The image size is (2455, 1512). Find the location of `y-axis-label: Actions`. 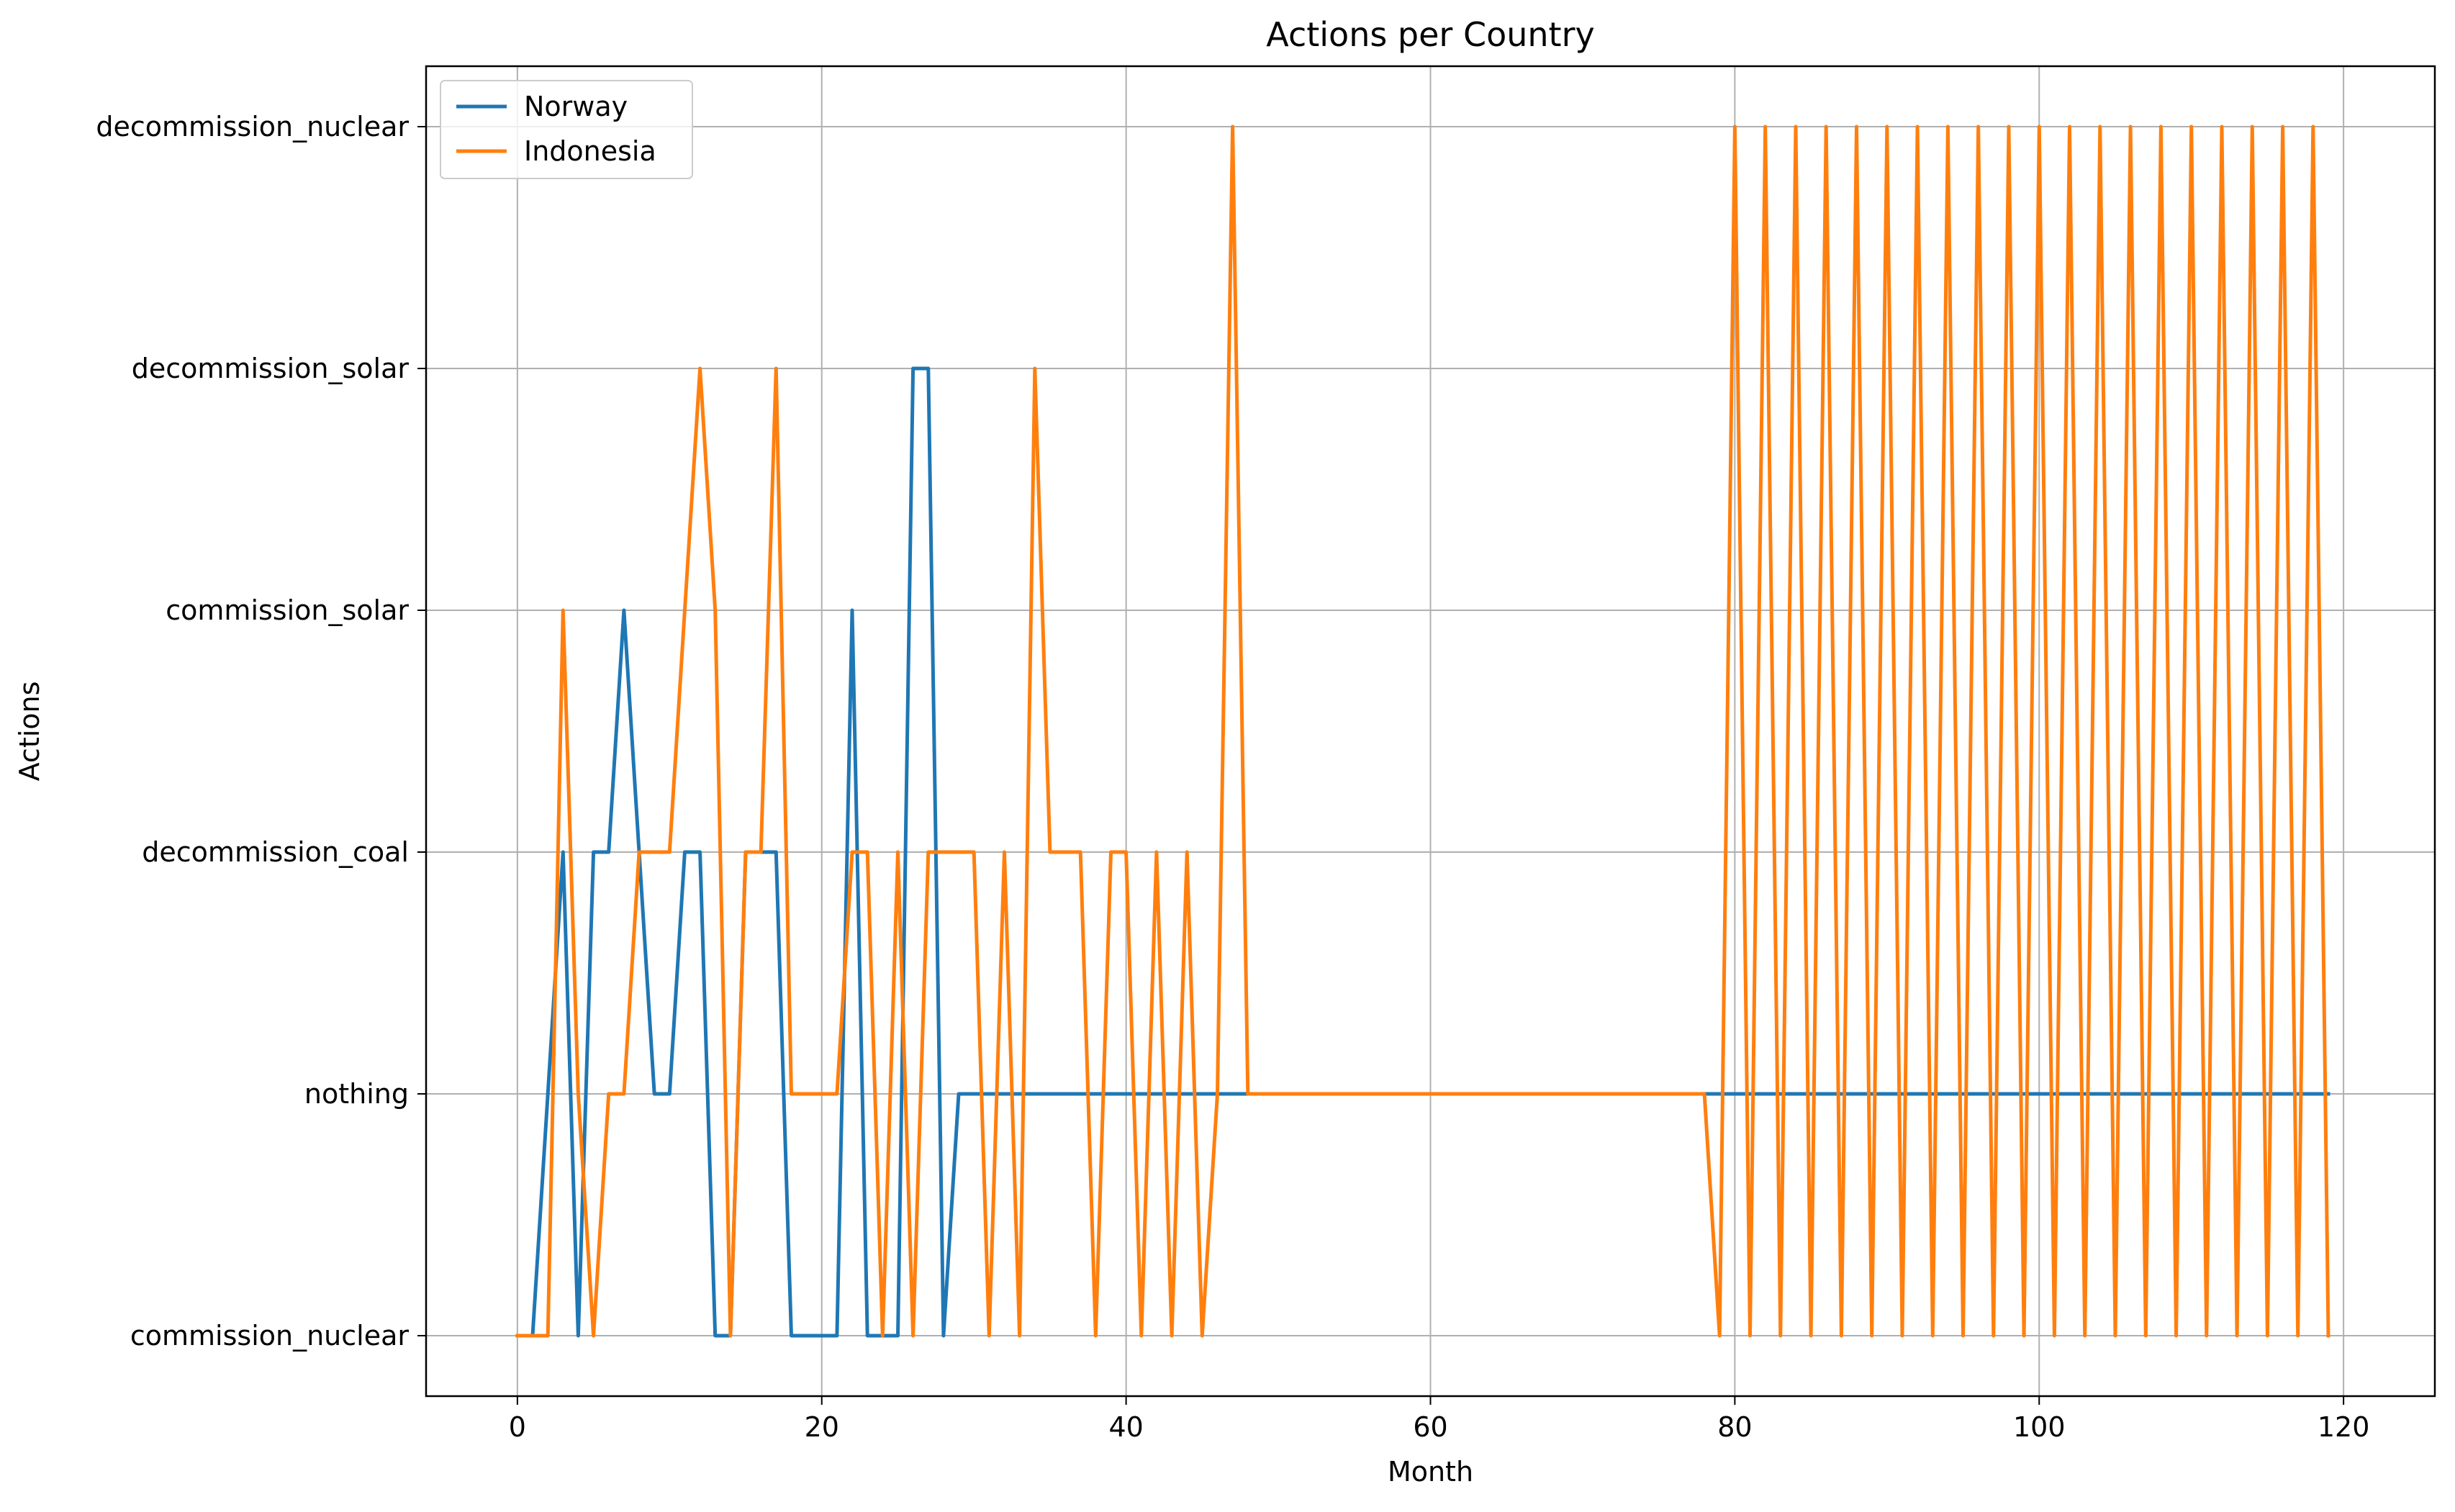

y-axis-label: Actions is located at coordinates (29, 732).